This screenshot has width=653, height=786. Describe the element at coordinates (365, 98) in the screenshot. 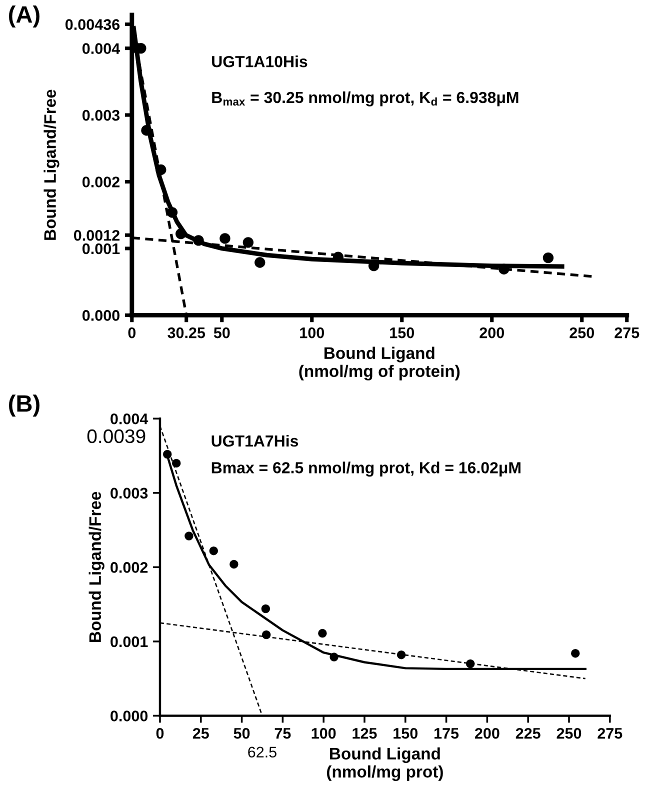

I see `annotation: B$_{max}$ = 30.25 nmol/mg prot, K$_{d}$ = 6.938μM` at that location.